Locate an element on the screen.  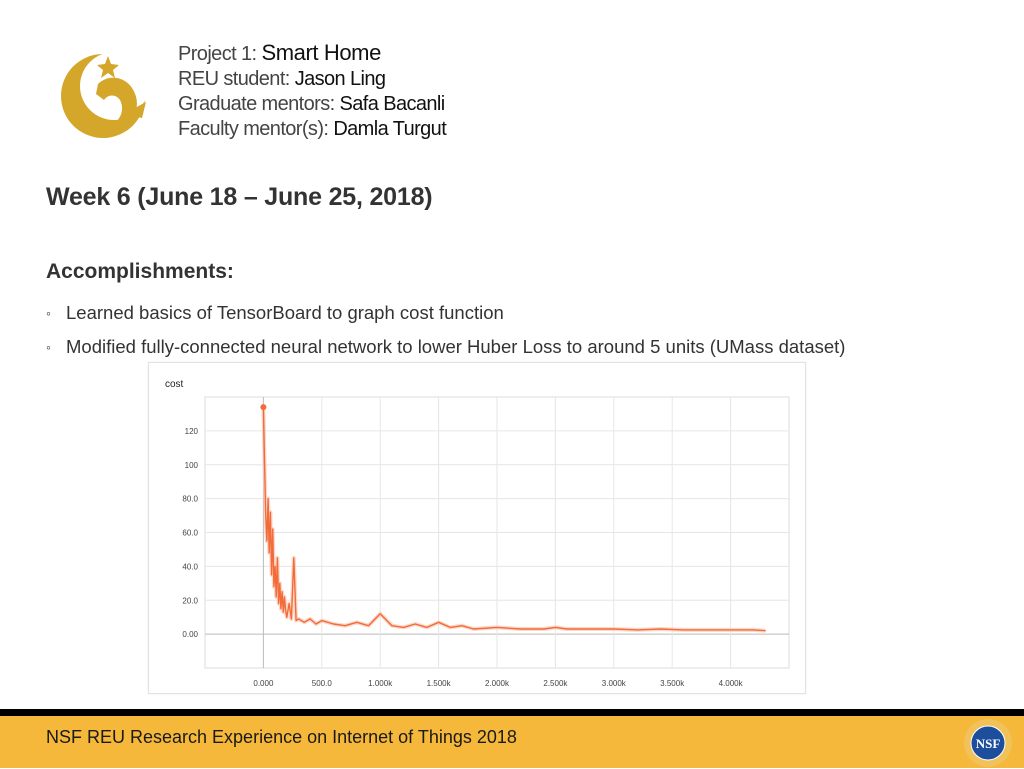
x-tick-label: 2.500k is located at coordinates (555, 683).